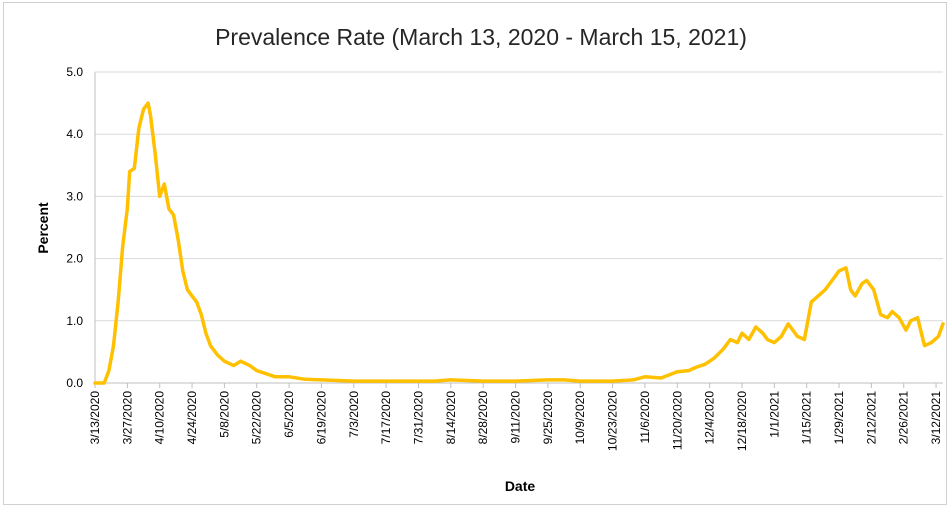 This screenshot has height=508, width=952. What do you see at coordinates (95, 418) in the screenshot?
I see `x-tick-label: 3/13/2020` at bounding box center [95, 418].